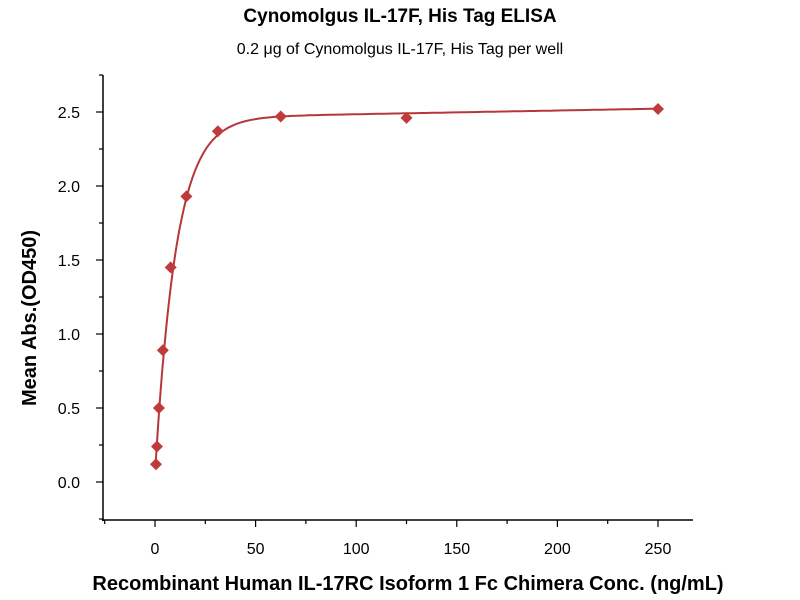  I want to click on y-tick-label: 2.0, so click(69, 187).